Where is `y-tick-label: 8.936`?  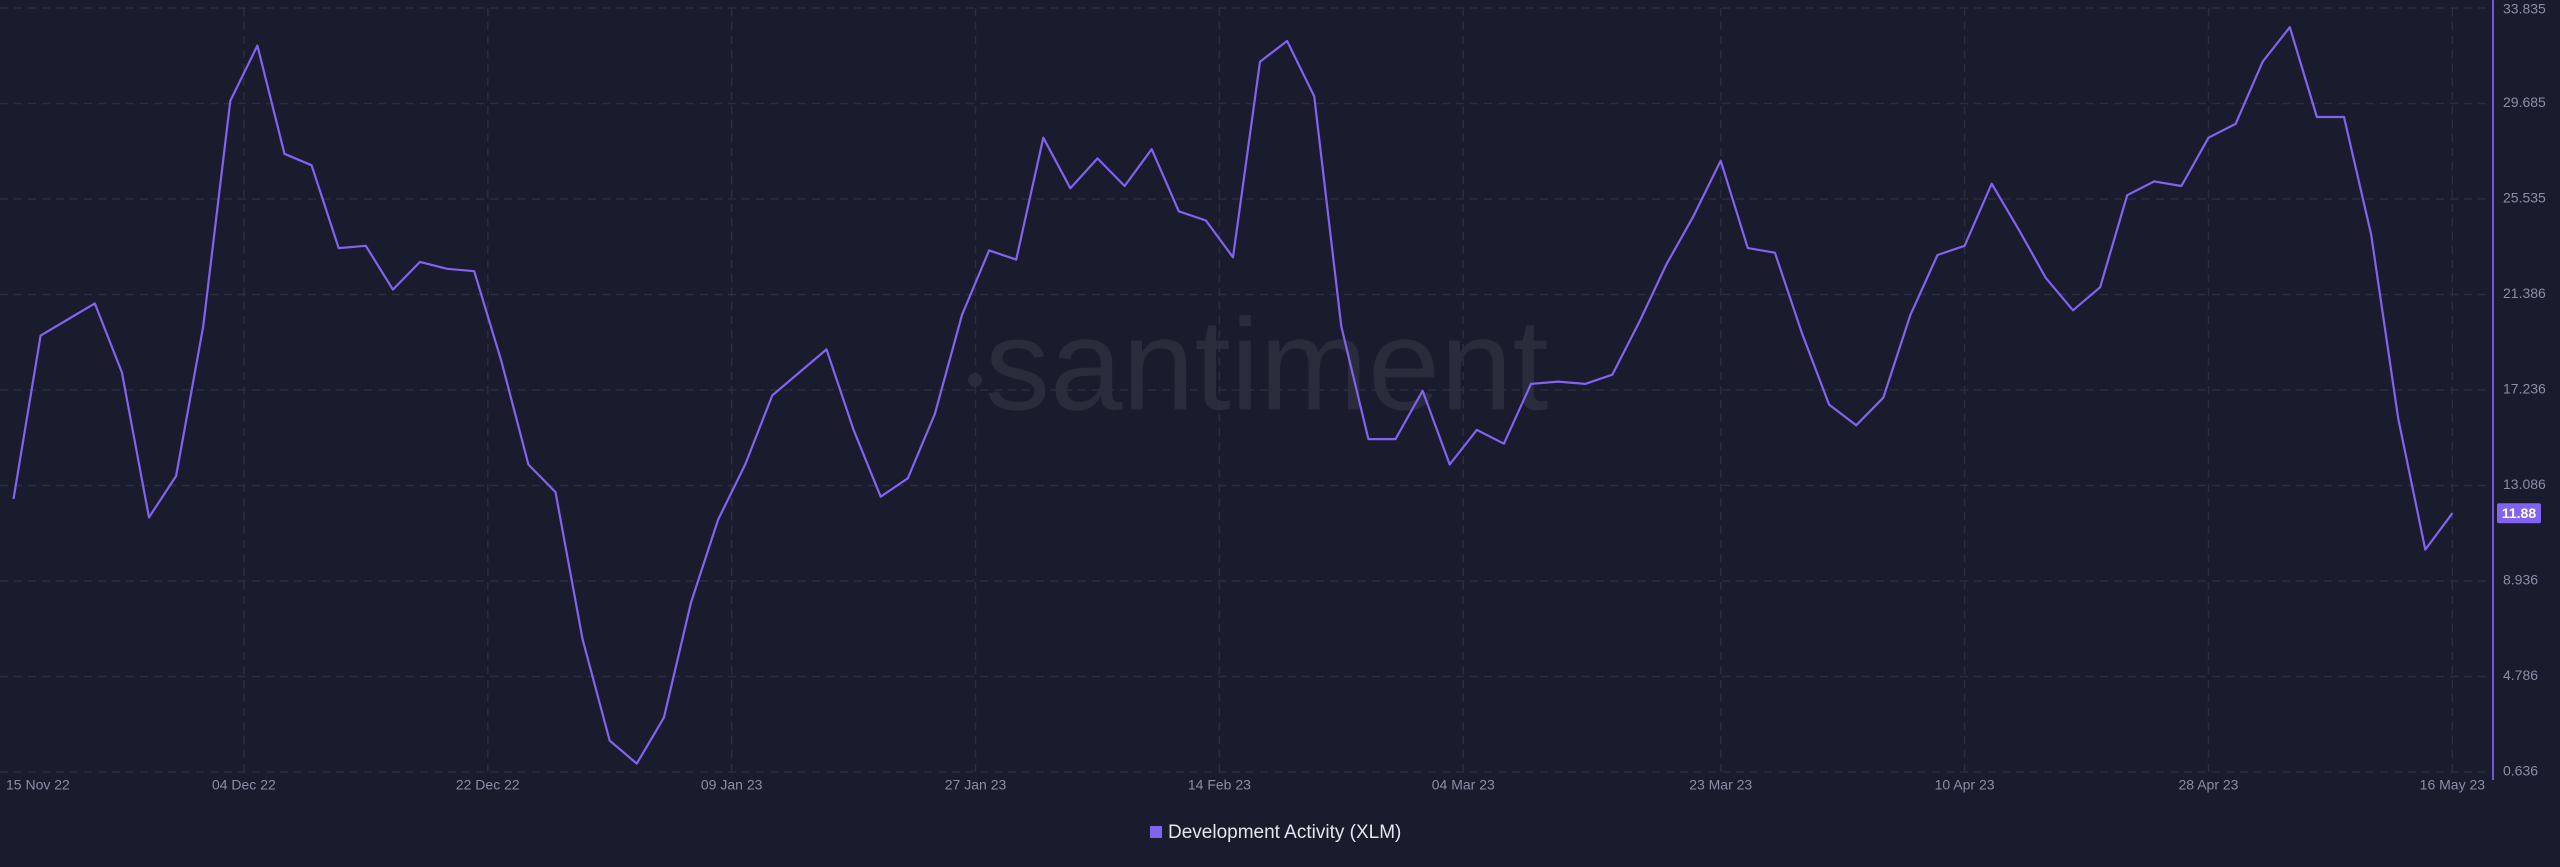
y-tick-label: 8.936 is located at coordinates (2520, 580).